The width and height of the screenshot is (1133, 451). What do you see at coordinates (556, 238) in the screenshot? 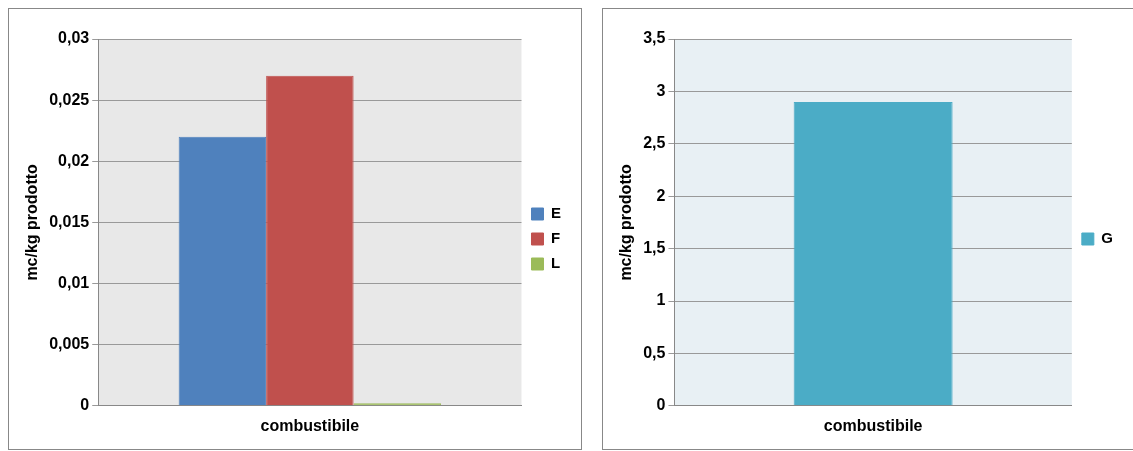
I see `legend-label: F` at bounding box center [556, 238].